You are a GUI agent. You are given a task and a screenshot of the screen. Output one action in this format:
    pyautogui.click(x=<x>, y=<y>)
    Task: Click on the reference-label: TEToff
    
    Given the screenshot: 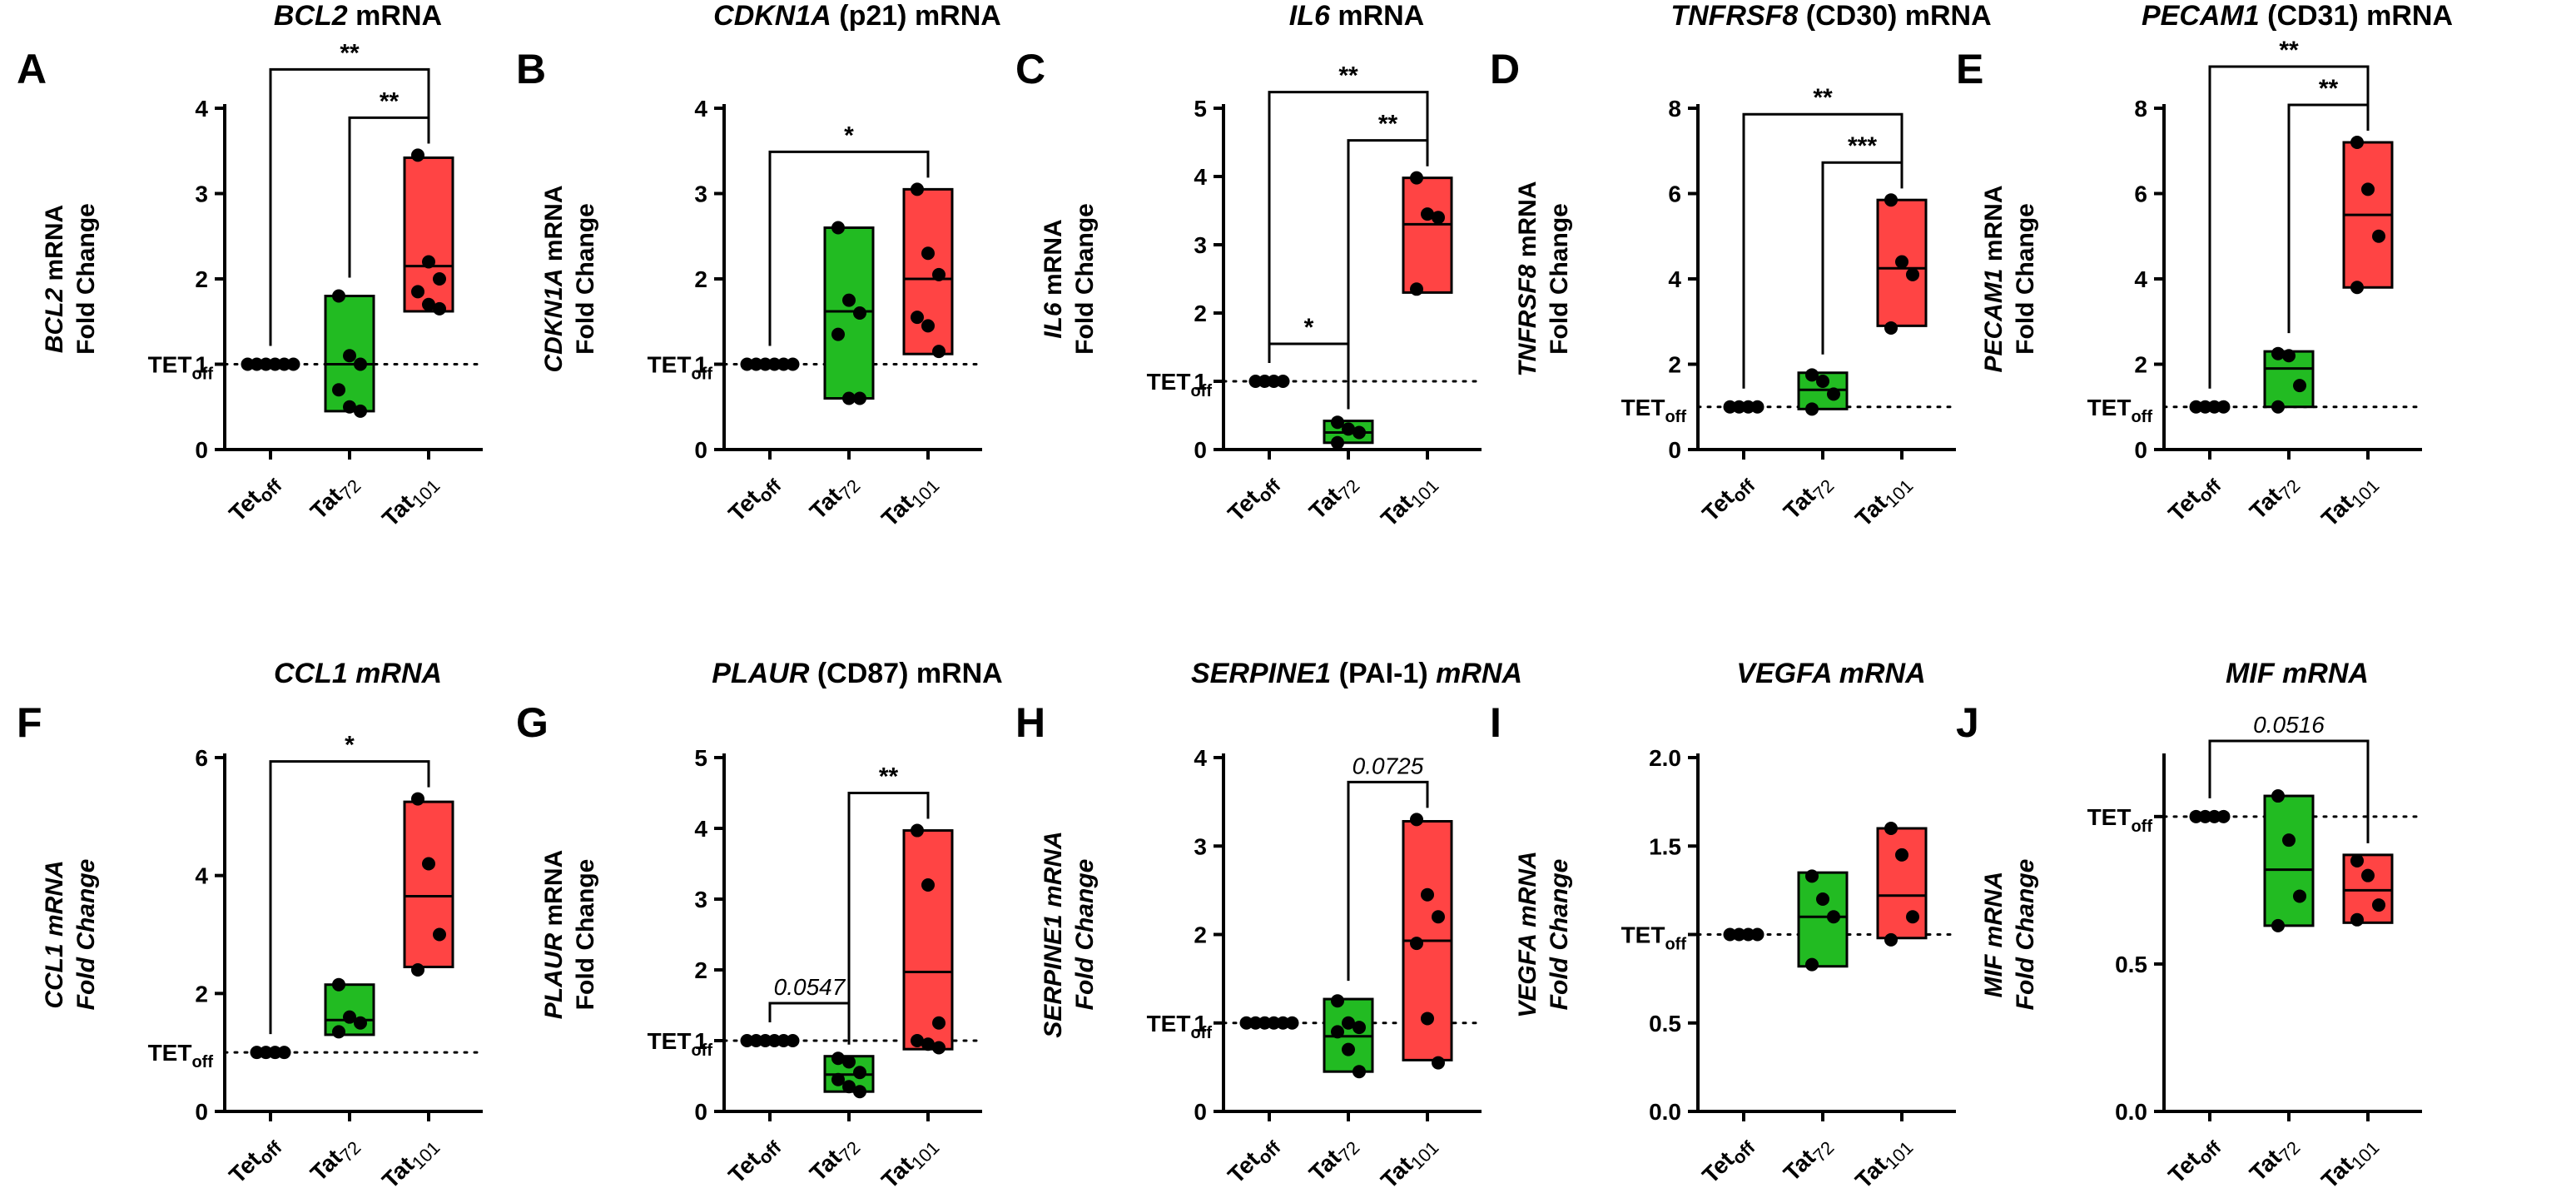 What is the action you would take?
    pyautogui.click(x=680, y=1044)
    